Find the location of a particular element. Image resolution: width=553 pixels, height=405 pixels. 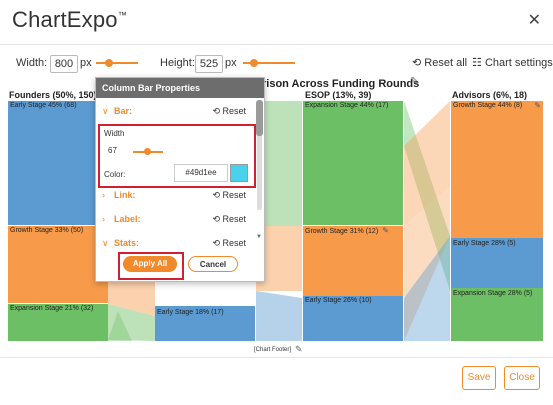

link-reset-button: ⟲ Reset is located at coordinates (229, 195).